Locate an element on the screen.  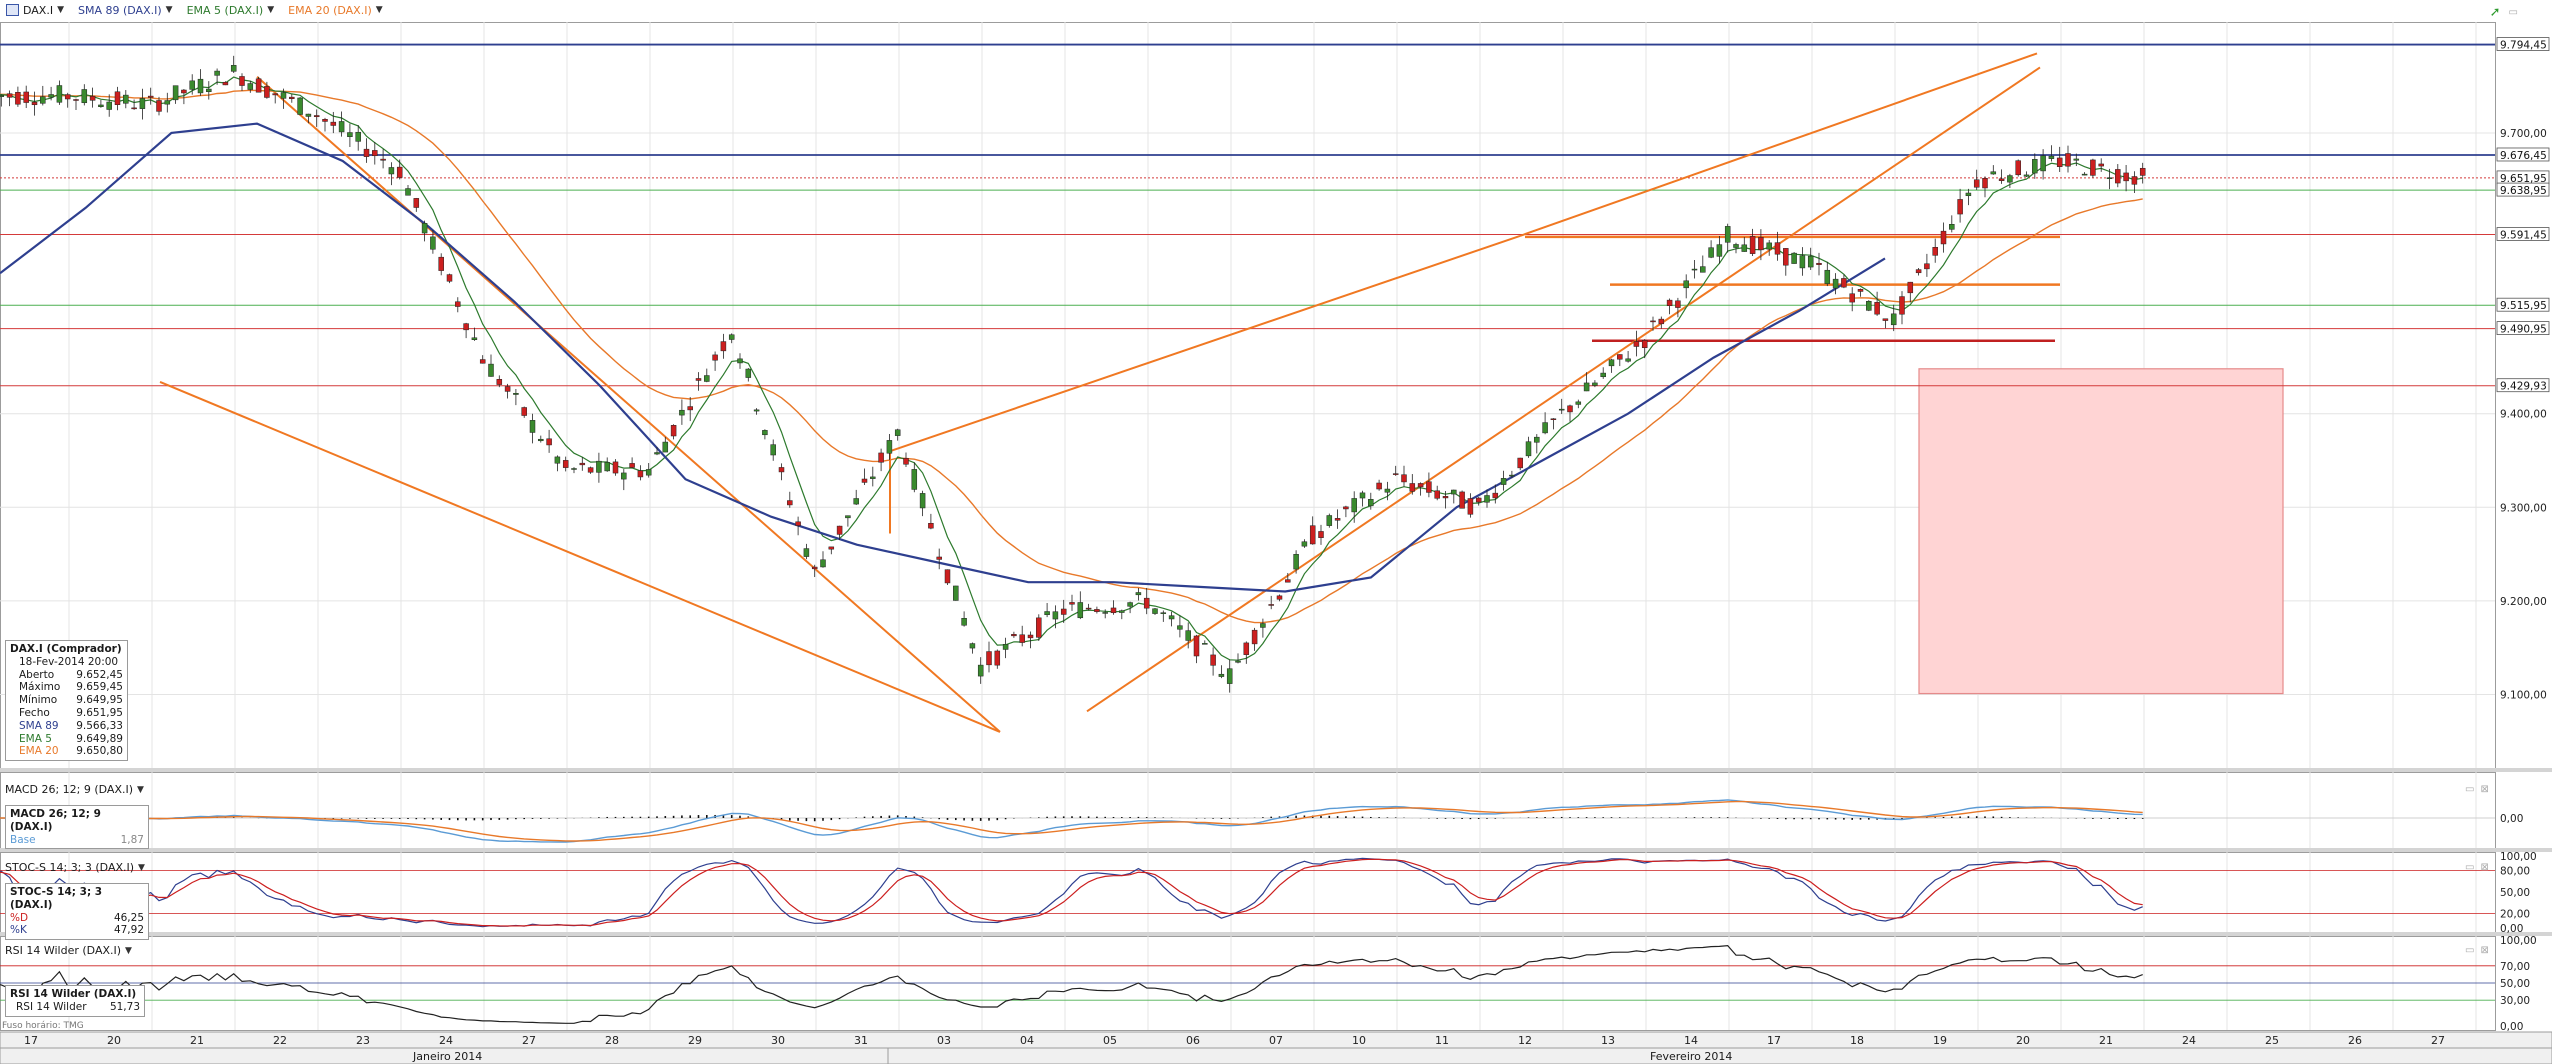
ema20-indicator-selector: EMA 20 (DAX.I) ▼ is located at coordinates (335, 10).